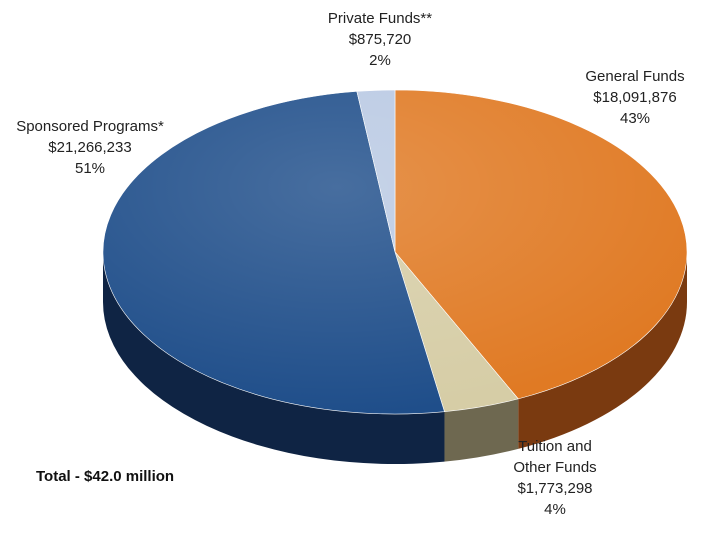 The height and width of the screenshot is (541, 707). What do you see at coordinates (380, 18) in the screenshot?
I see `label-private-funds-name: Private Funds**` at bounding box center [380, 18].